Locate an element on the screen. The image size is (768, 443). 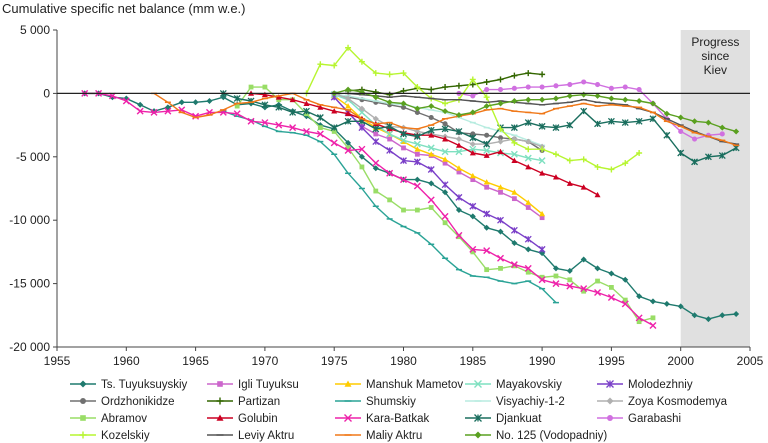
legend-item: Ordzhonikidze is located at coordinates (122, 402).